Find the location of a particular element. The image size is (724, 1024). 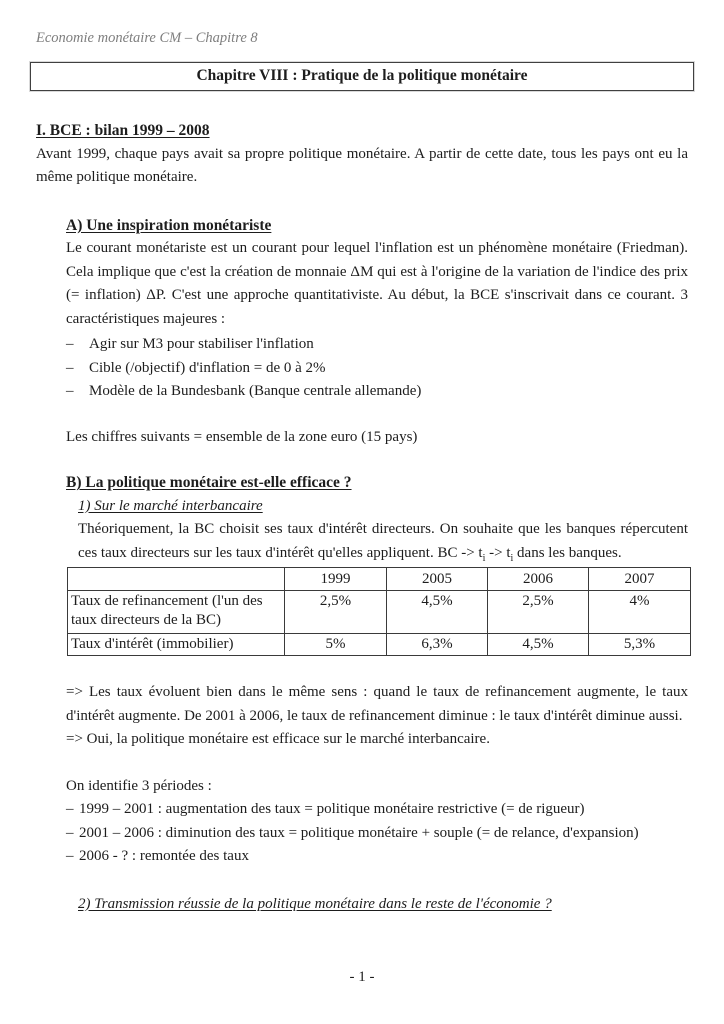

heading-section-I: I. BCE : bilan 1999 – 2008 is located at coordinates (123, 130).